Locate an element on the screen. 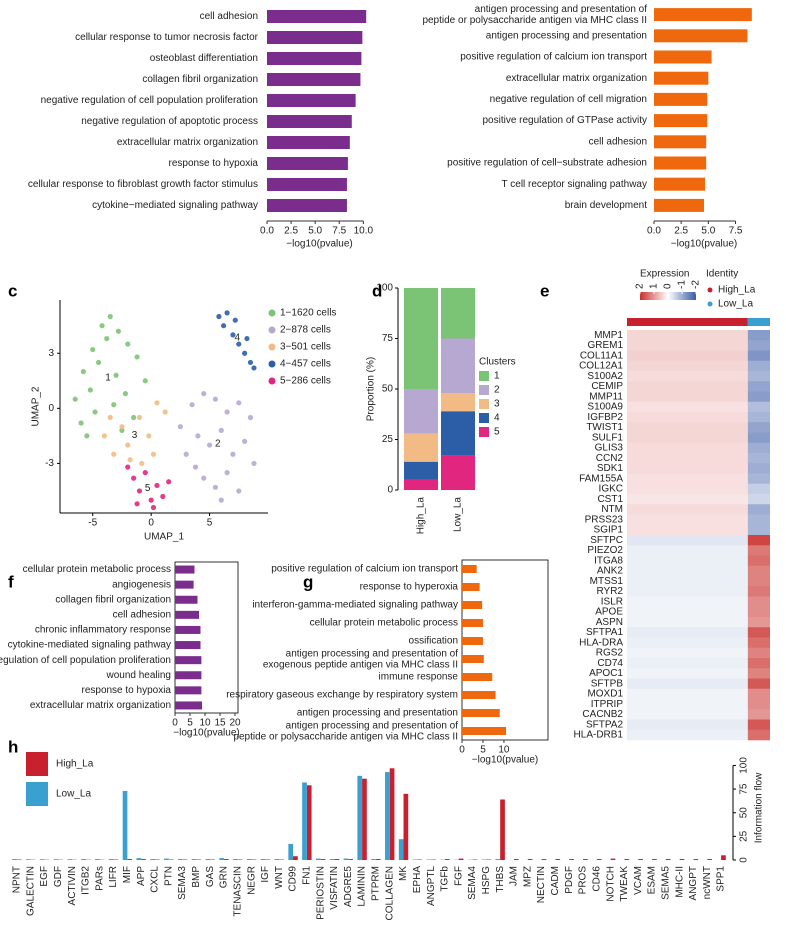  category-label: antigen processing and presentation is located at coordinates (377, 713).